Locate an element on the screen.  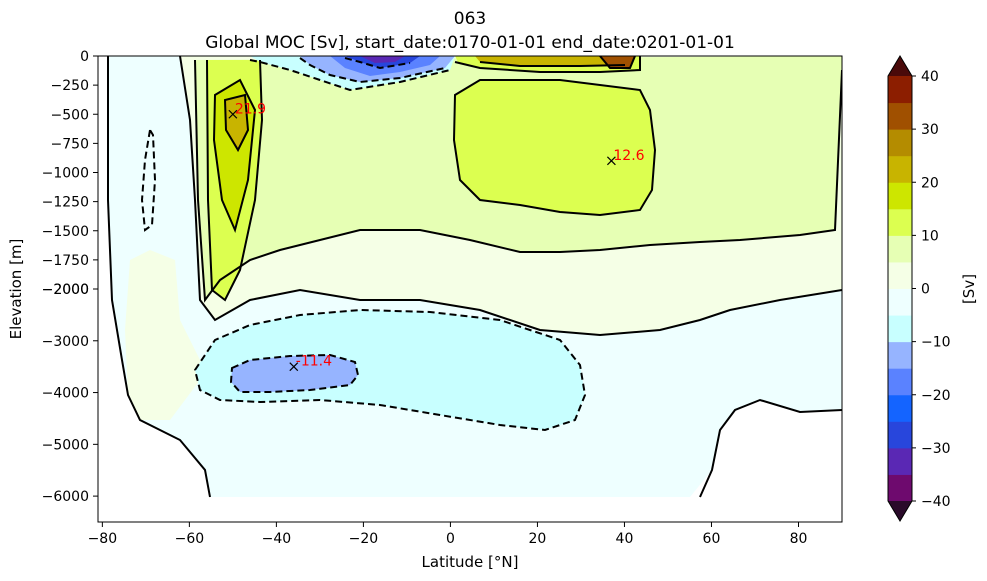
colorbar-tick-label: −30 is located at coordinates (936, 449).